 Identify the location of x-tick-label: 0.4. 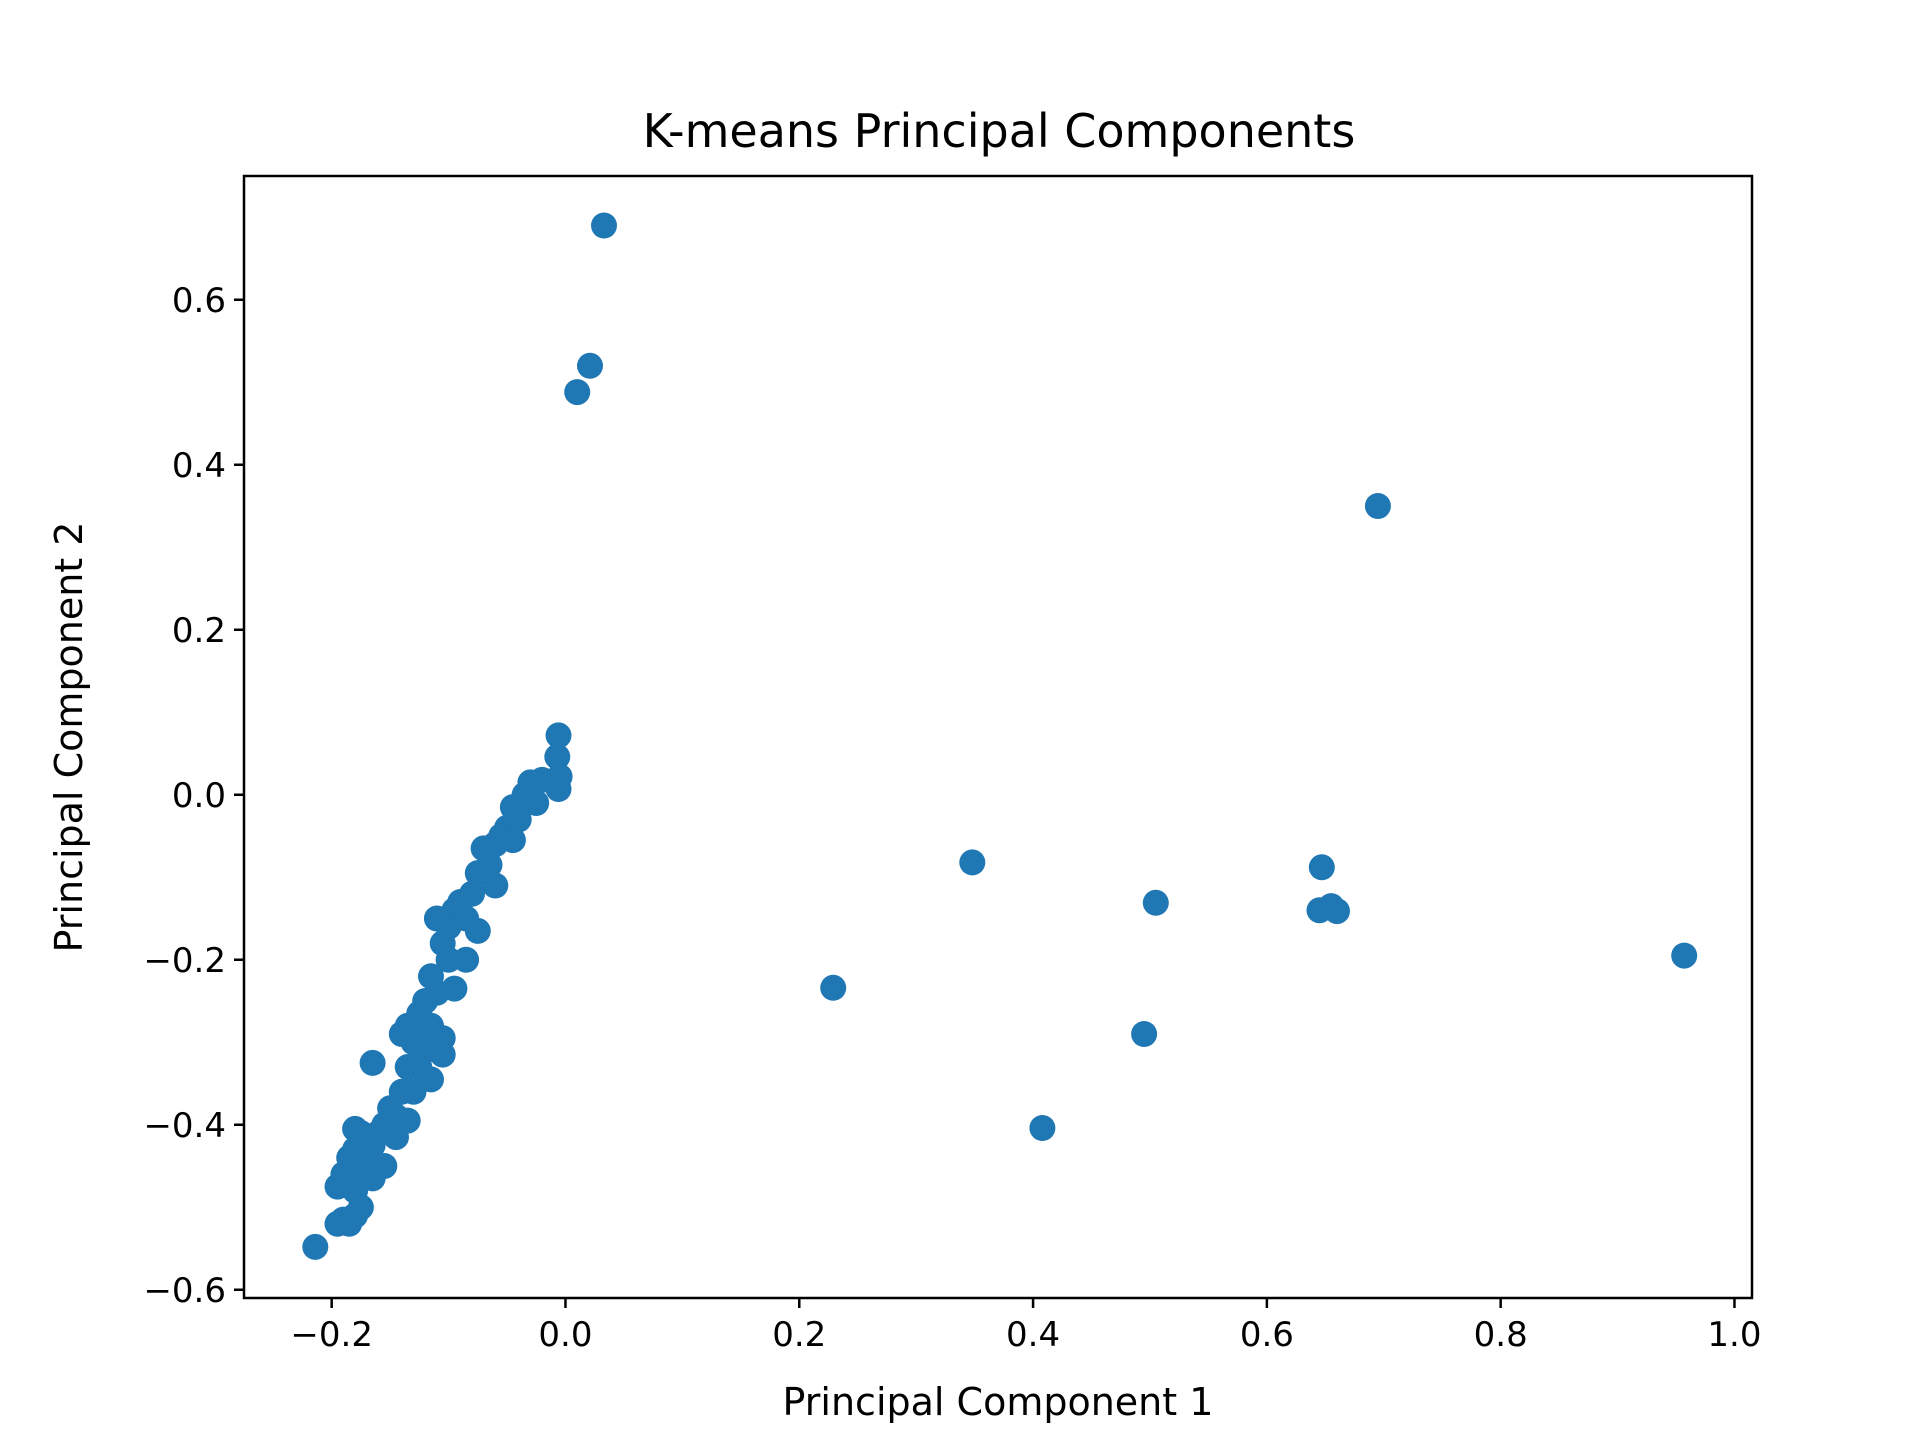
(1033, 1335).